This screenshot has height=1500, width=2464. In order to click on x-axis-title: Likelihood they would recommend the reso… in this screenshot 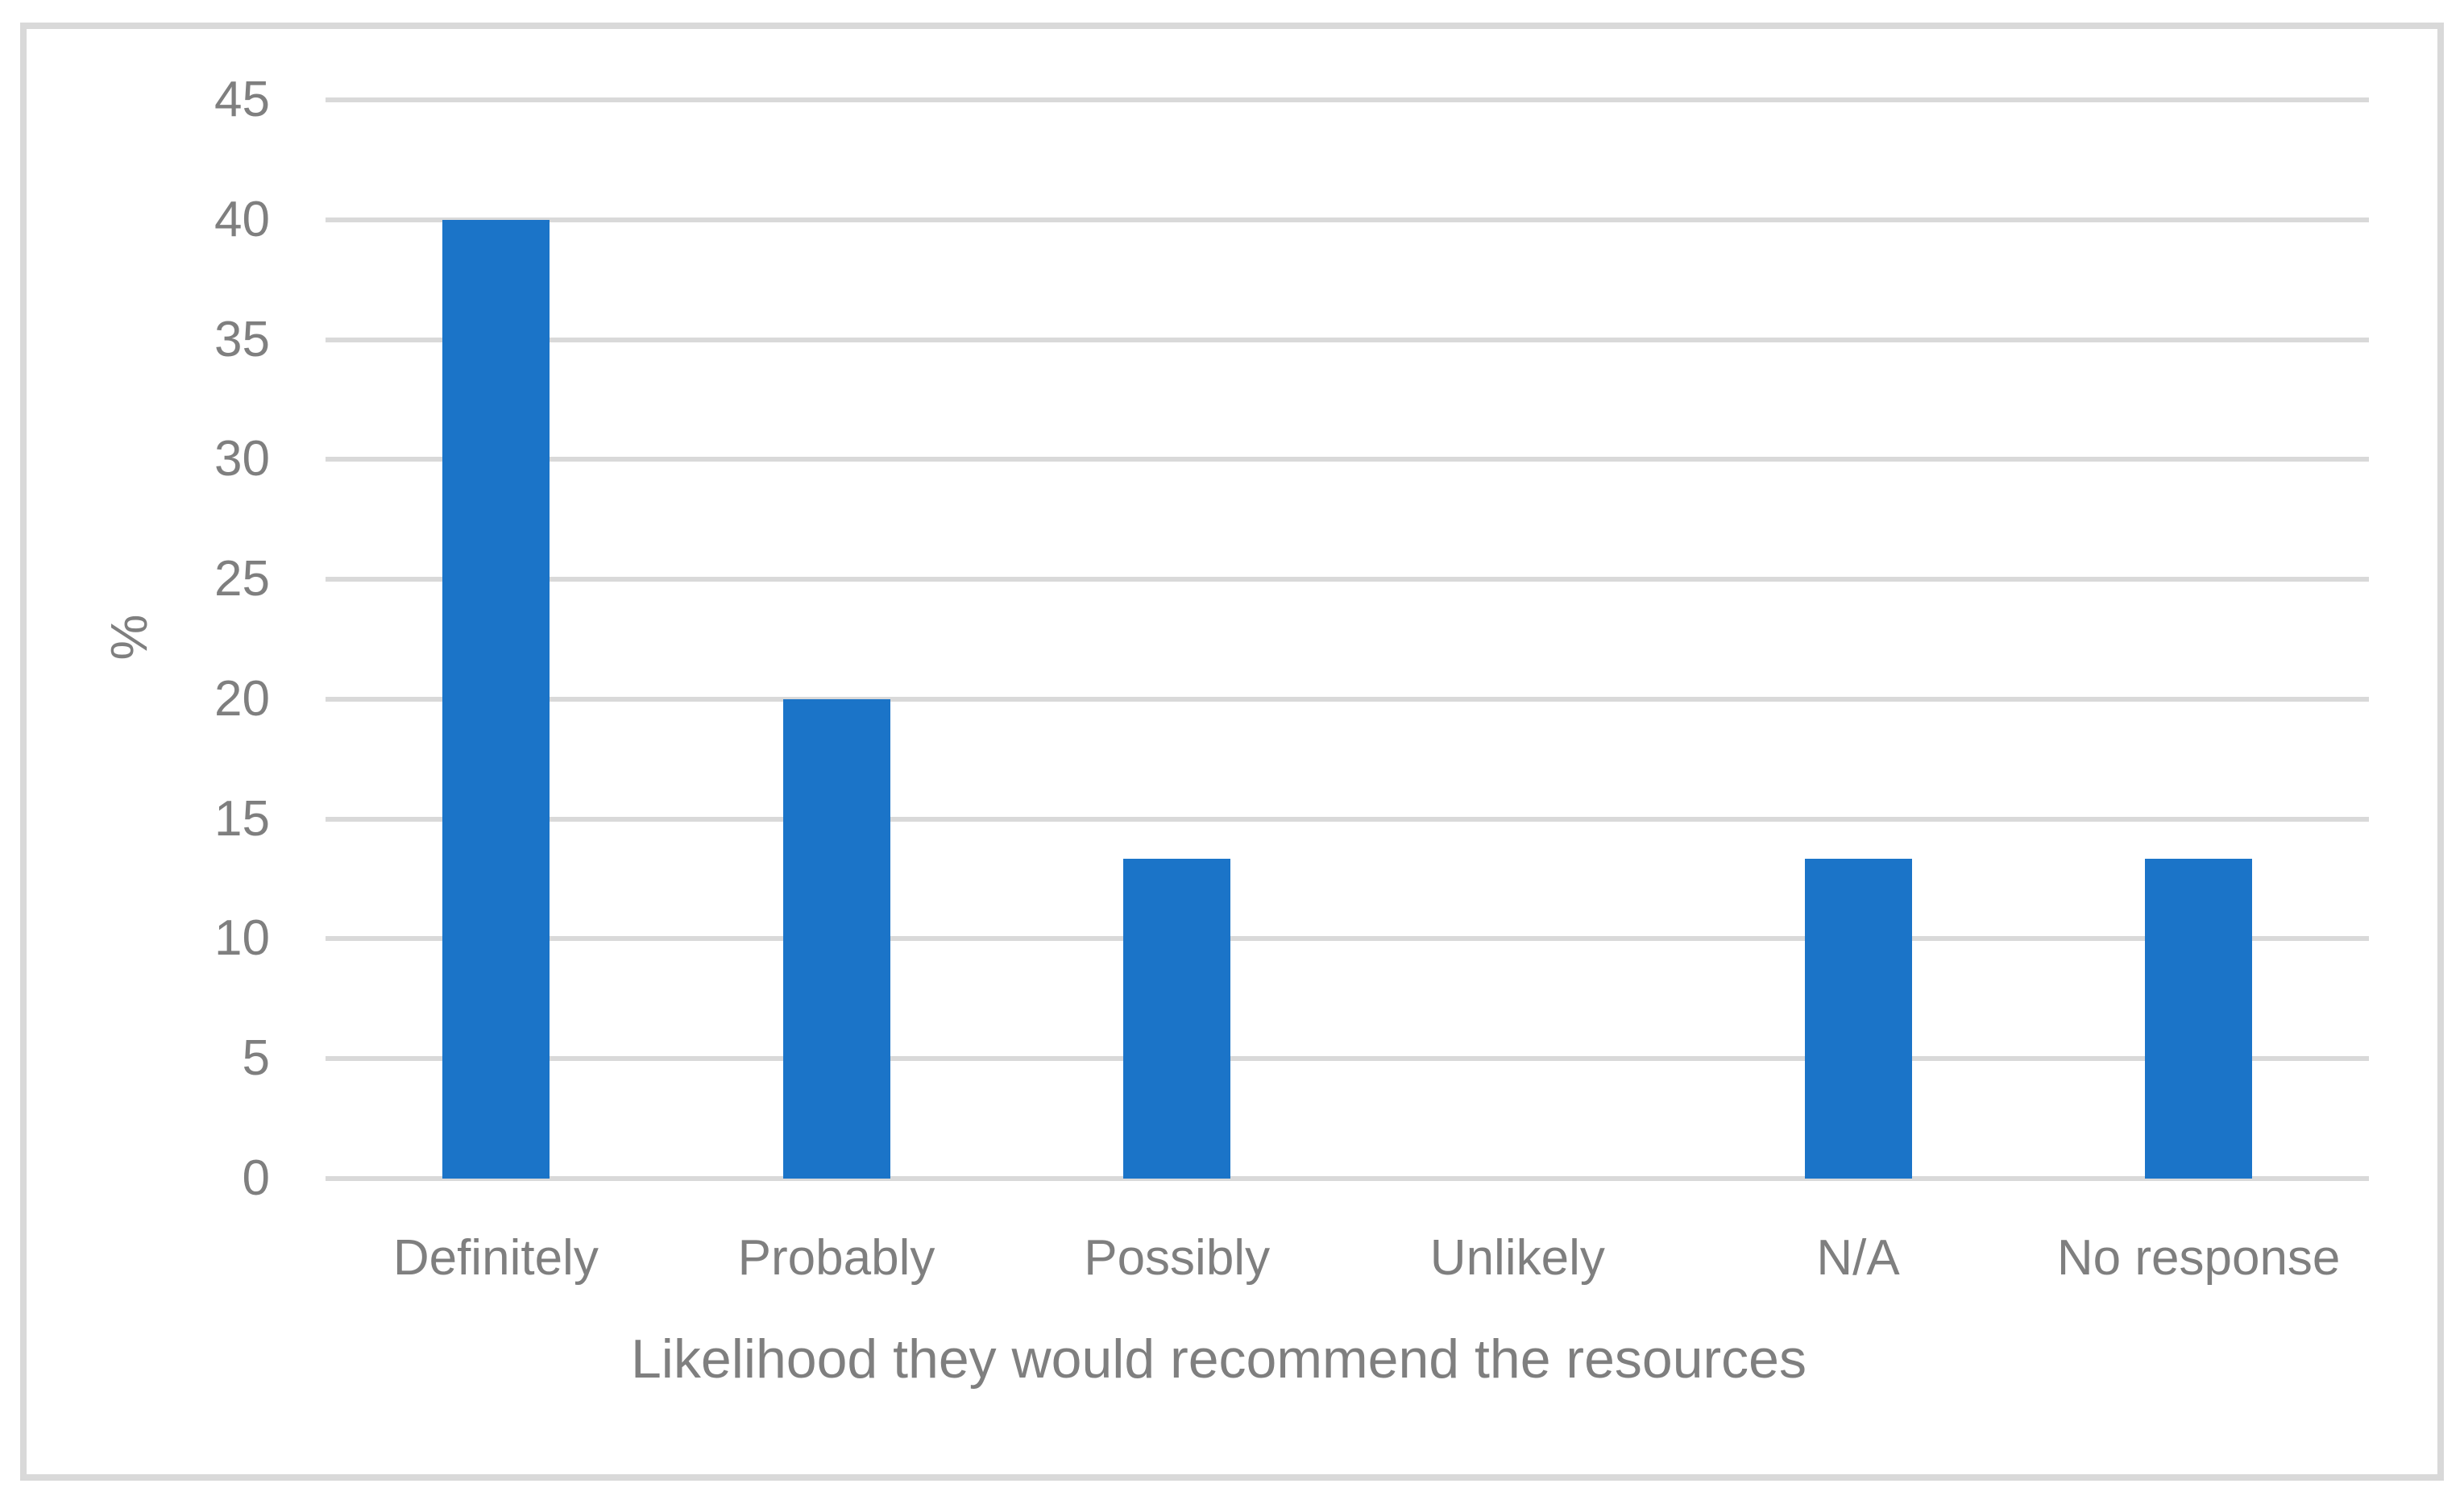, I will do `click(1218, 1359)`.